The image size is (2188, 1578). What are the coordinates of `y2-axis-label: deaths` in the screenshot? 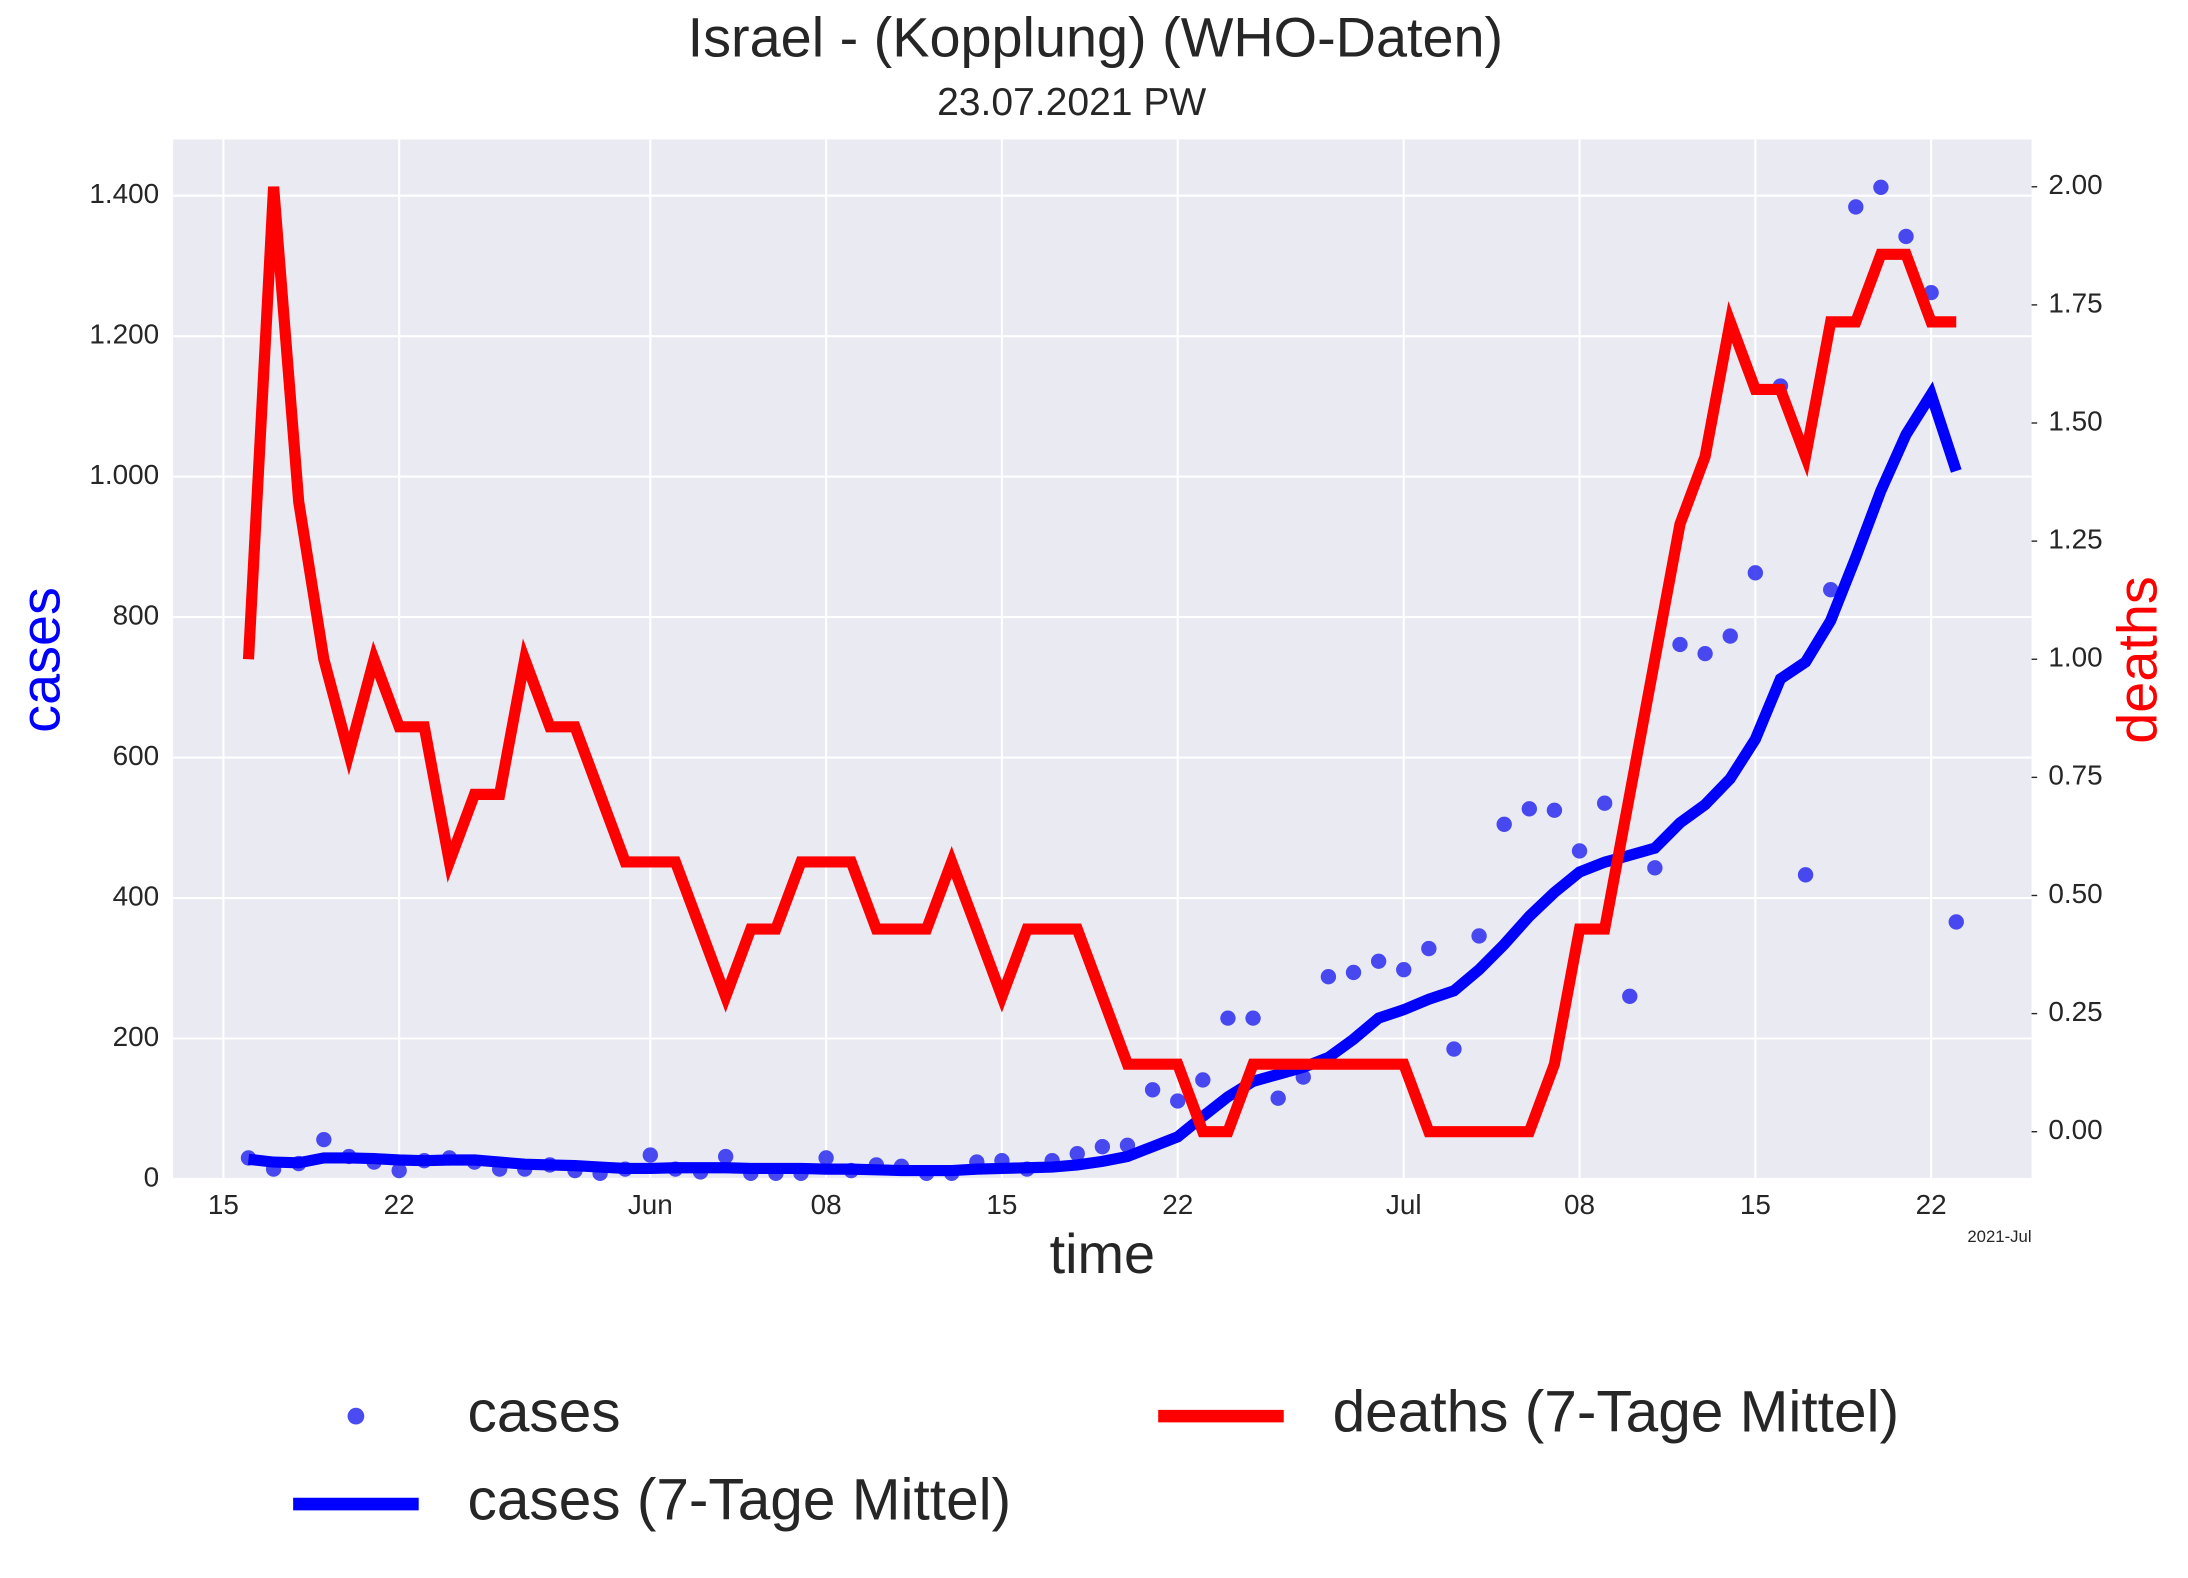 It's located at (2137, 660).